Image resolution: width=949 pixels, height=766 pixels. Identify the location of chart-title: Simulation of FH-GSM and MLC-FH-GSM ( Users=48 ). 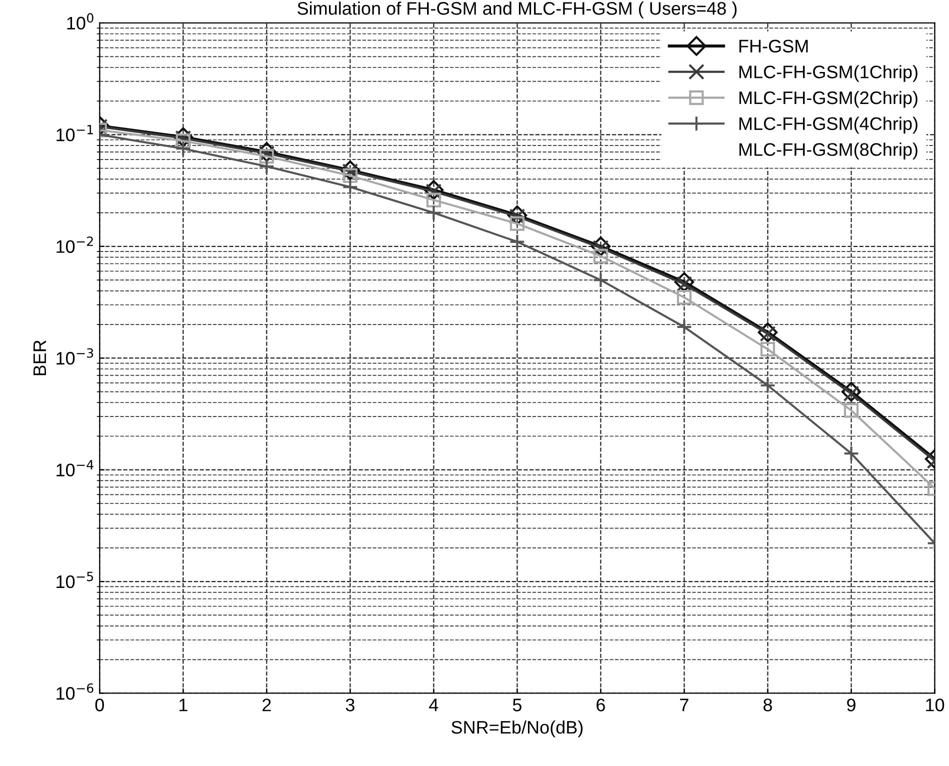
(517, 10).